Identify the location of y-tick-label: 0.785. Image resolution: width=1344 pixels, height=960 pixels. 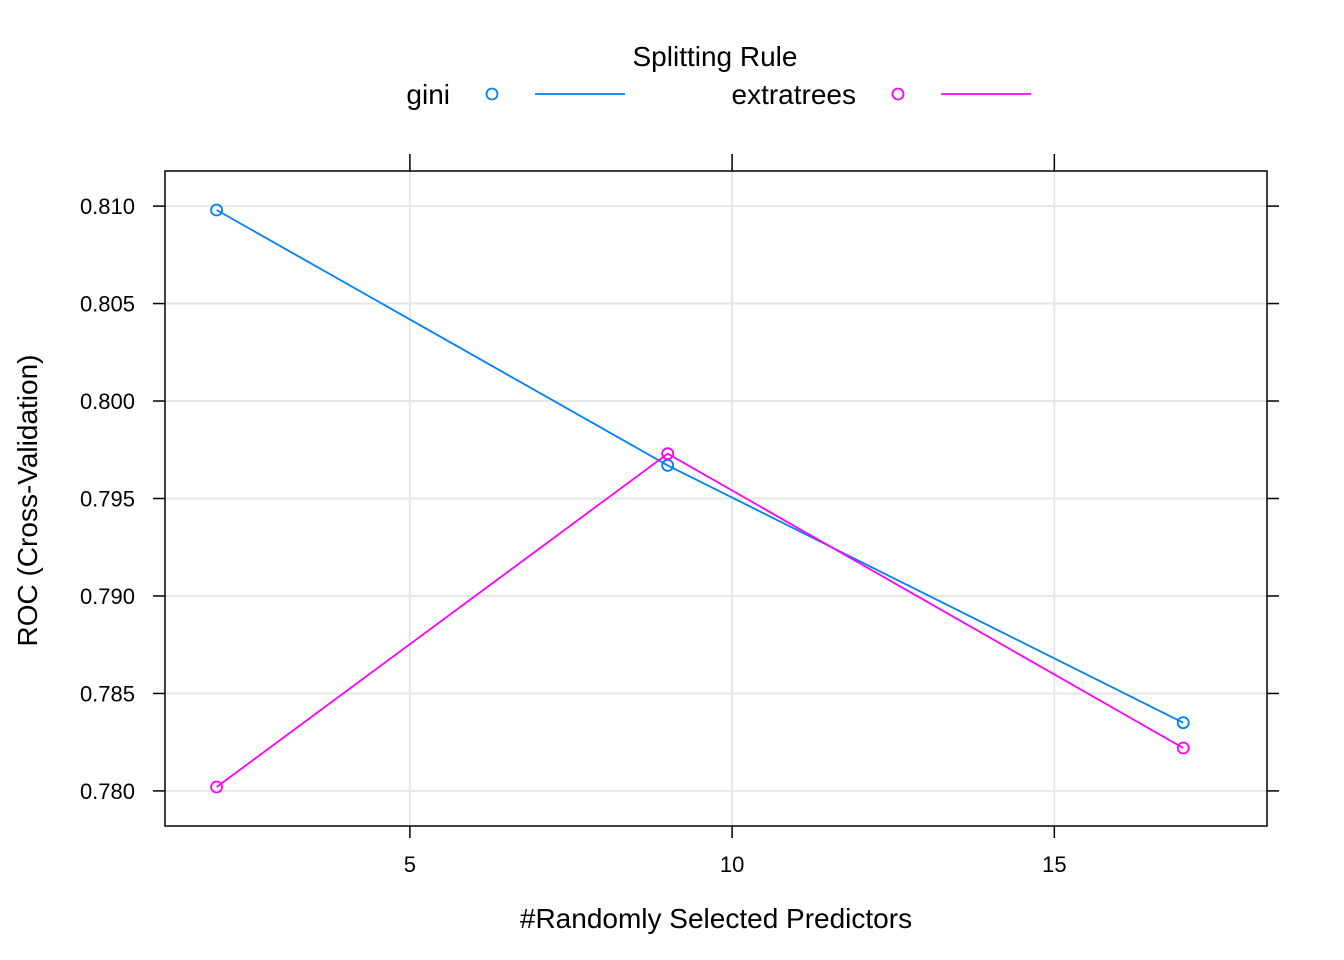
(107, 693).